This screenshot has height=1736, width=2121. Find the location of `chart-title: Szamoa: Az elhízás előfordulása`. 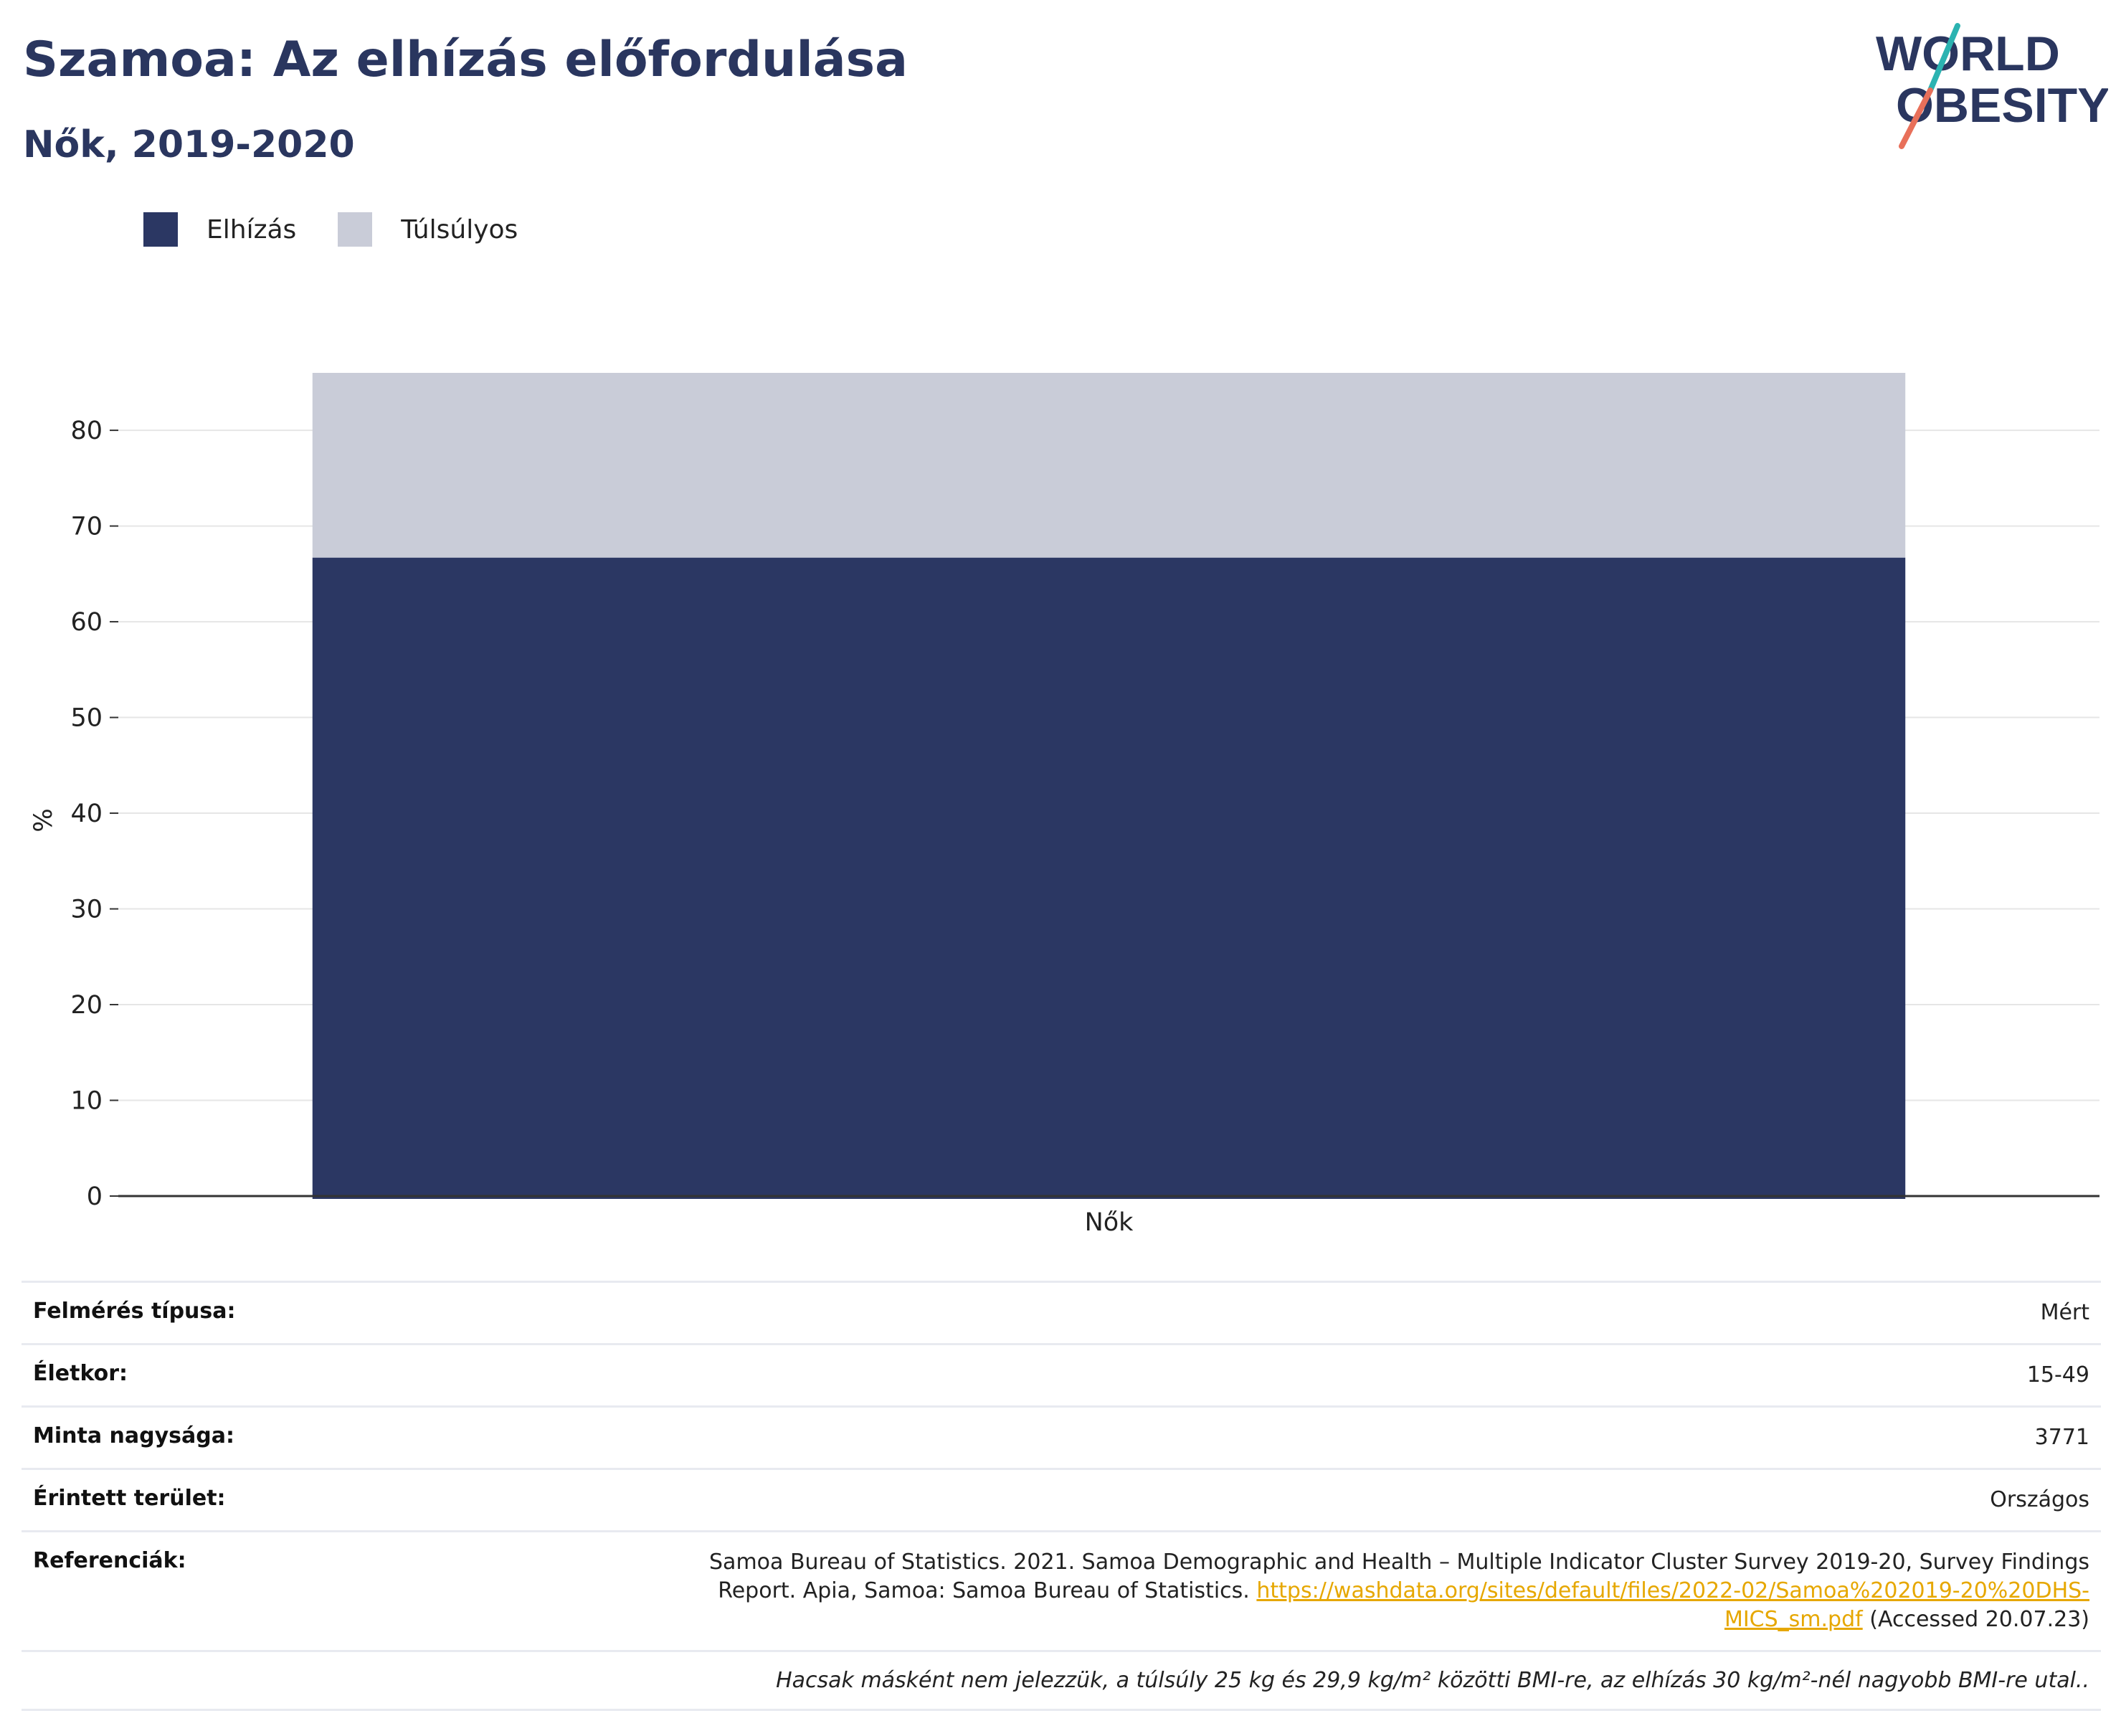

chart-title: Szamoa: Az elhízás előfordulása is located at coordinates (465, 60).